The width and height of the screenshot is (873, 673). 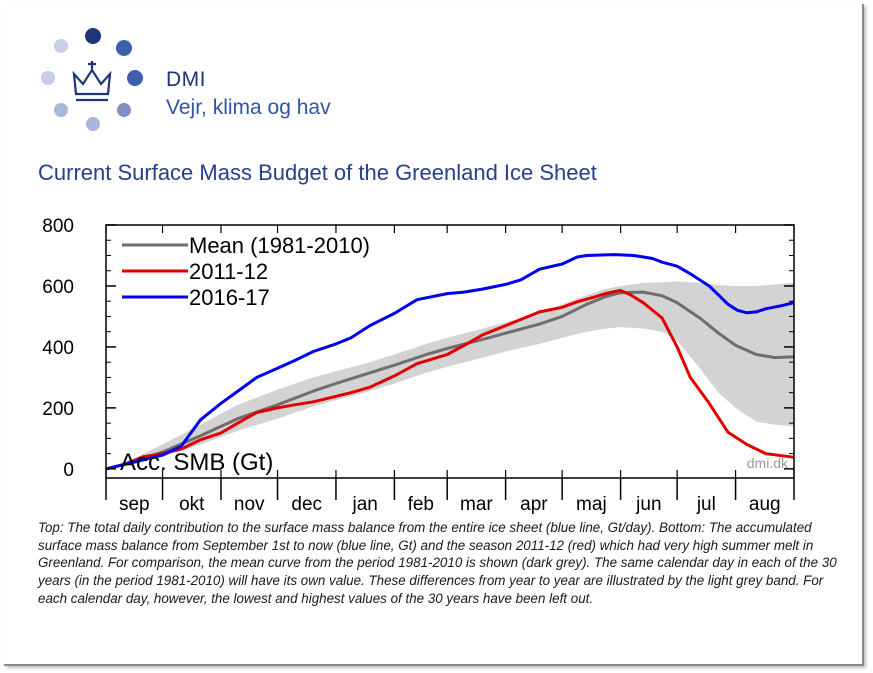 What do you see at coordinates (476, 504) in the screenshot?
I see `x-month-label: mar` at bounding box center [476, 504].